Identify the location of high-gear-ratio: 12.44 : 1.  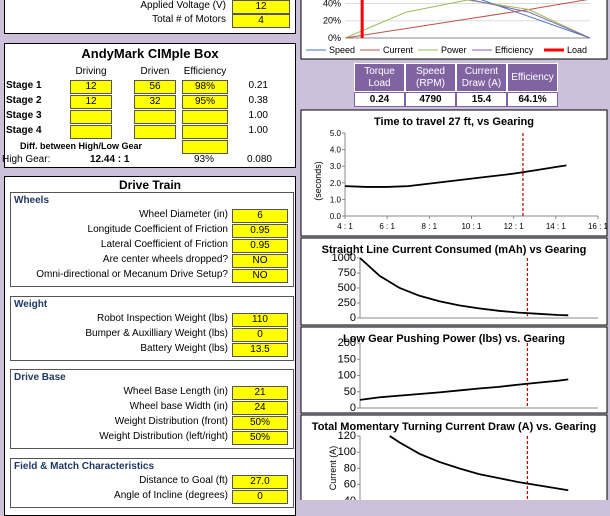
(110, 159).